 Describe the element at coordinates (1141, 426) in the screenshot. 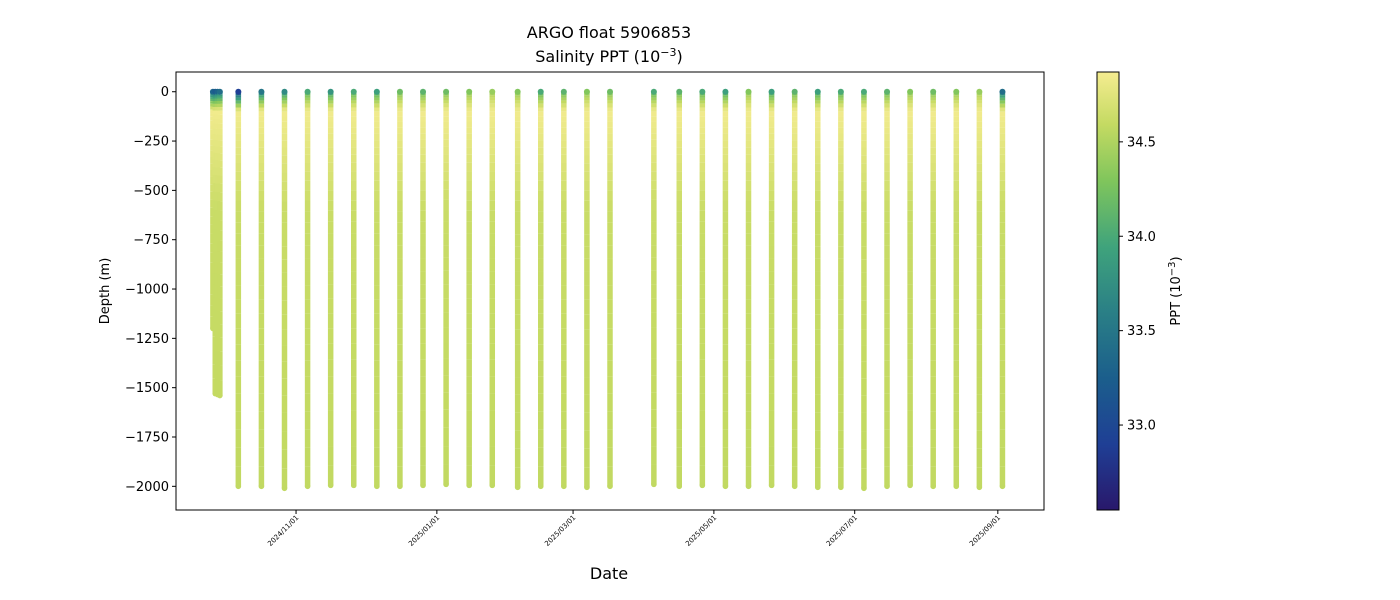

I see `colorbar-tick-label: 33.0` at that location.